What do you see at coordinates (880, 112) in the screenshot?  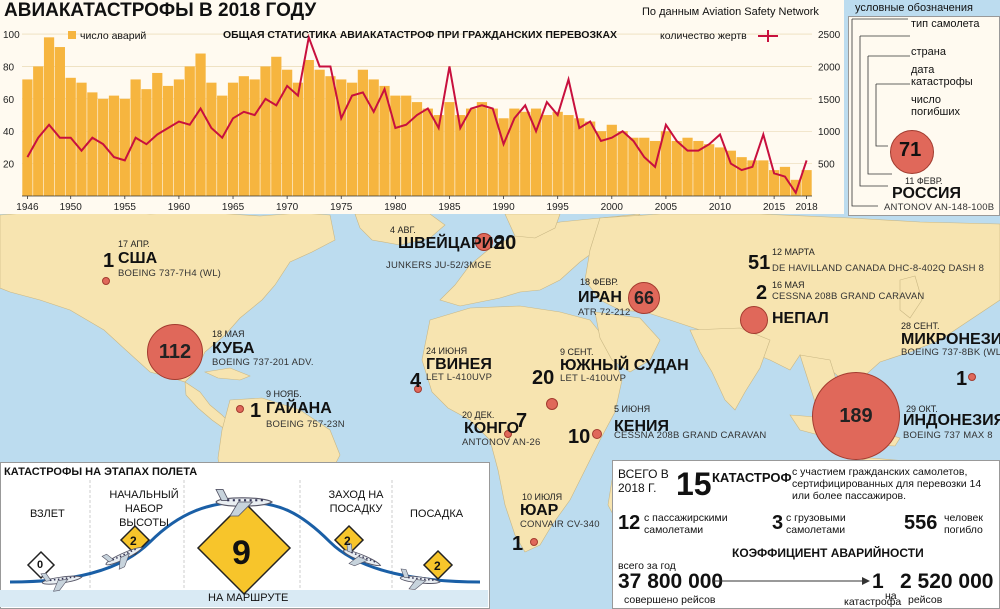 I see `legend-connectors` at bounding box center [880, 112].